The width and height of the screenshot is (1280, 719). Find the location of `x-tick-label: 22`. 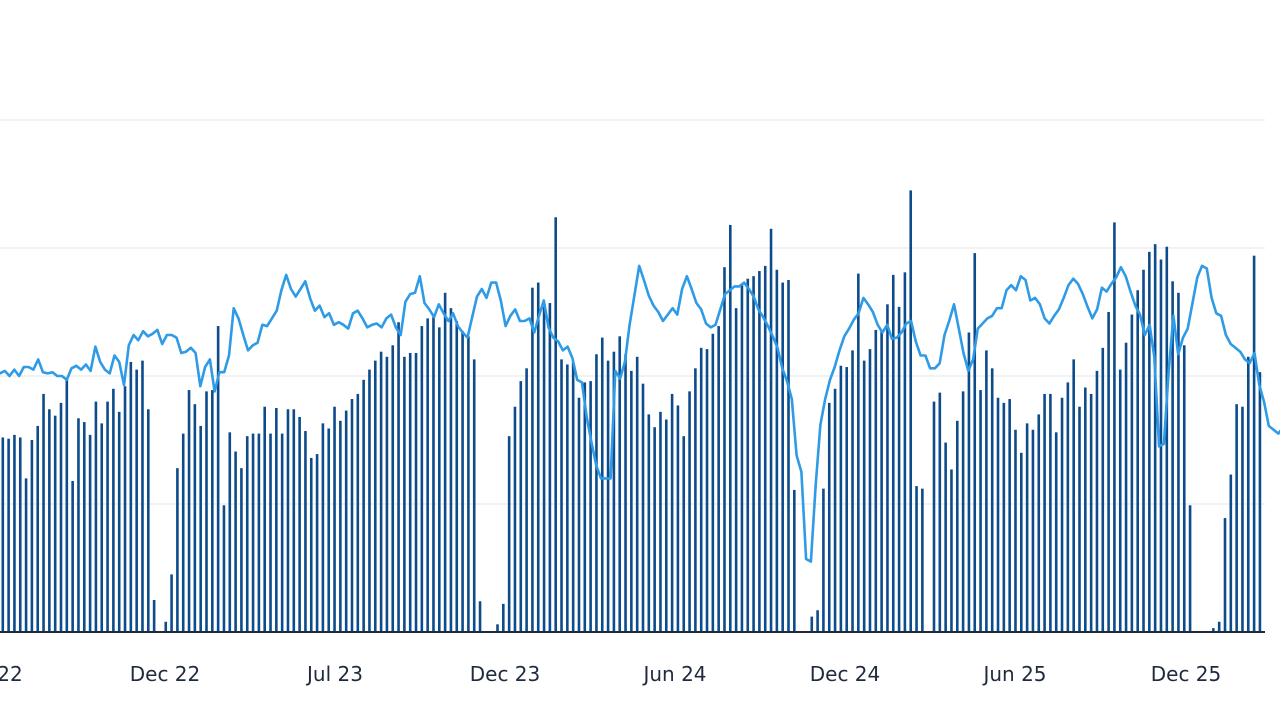

x-tick-label: 22 is located at coordinates (11, 674).